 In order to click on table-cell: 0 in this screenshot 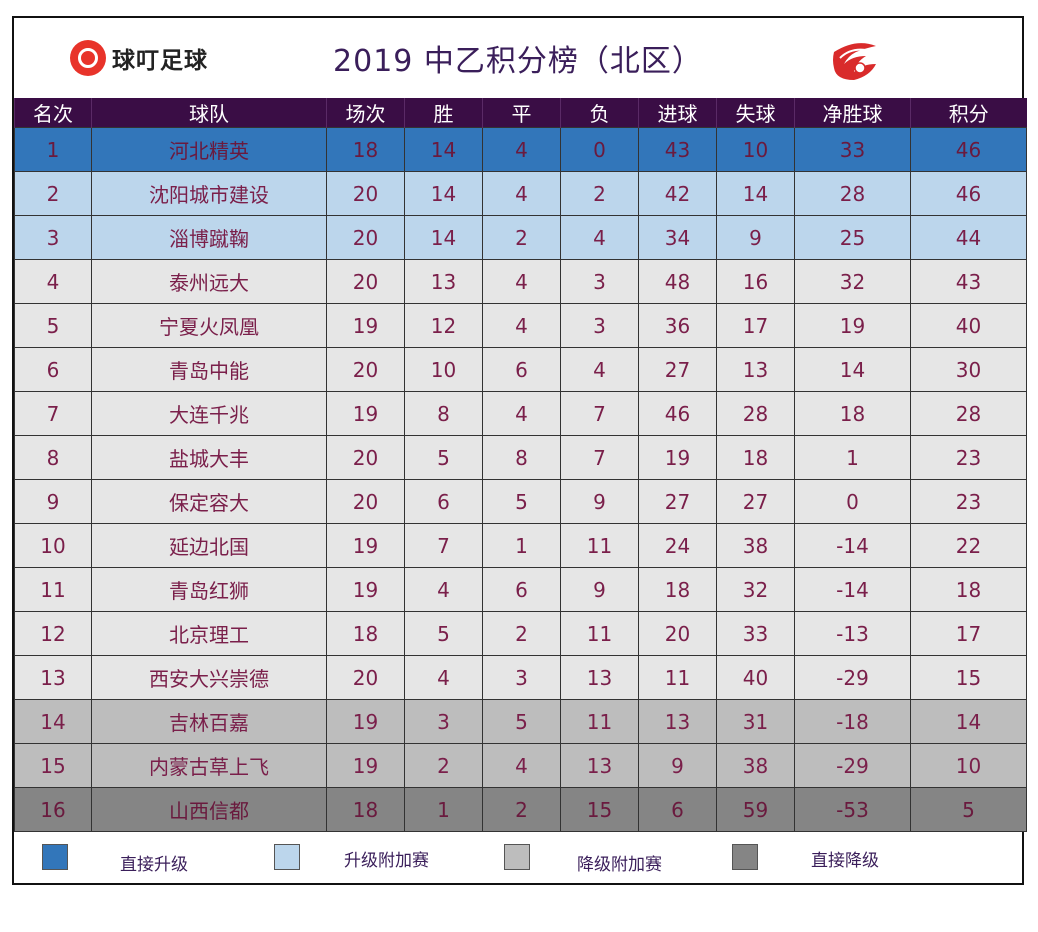, I will do `click(852, 501)`.